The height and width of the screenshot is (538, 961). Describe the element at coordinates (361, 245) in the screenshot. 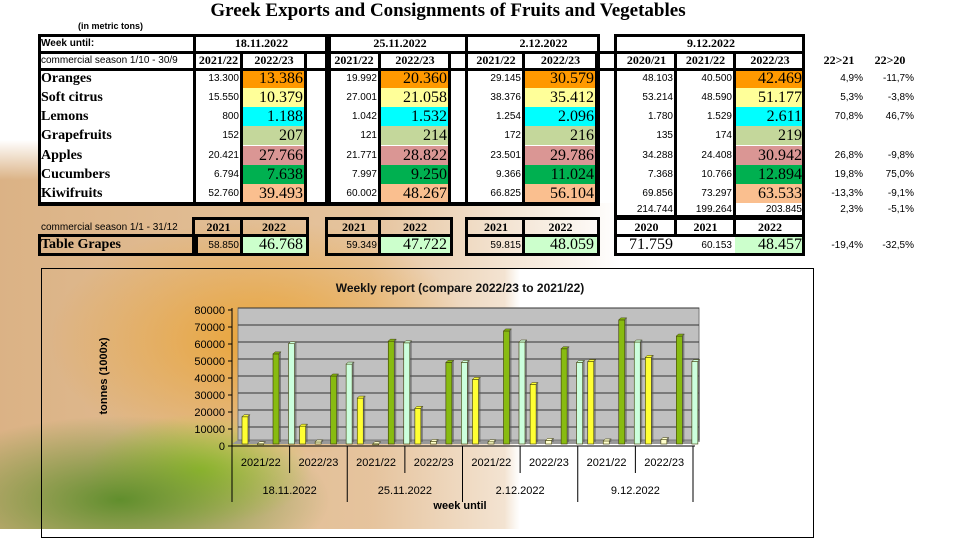

I see `grapes-prev: 59.349` at that location.